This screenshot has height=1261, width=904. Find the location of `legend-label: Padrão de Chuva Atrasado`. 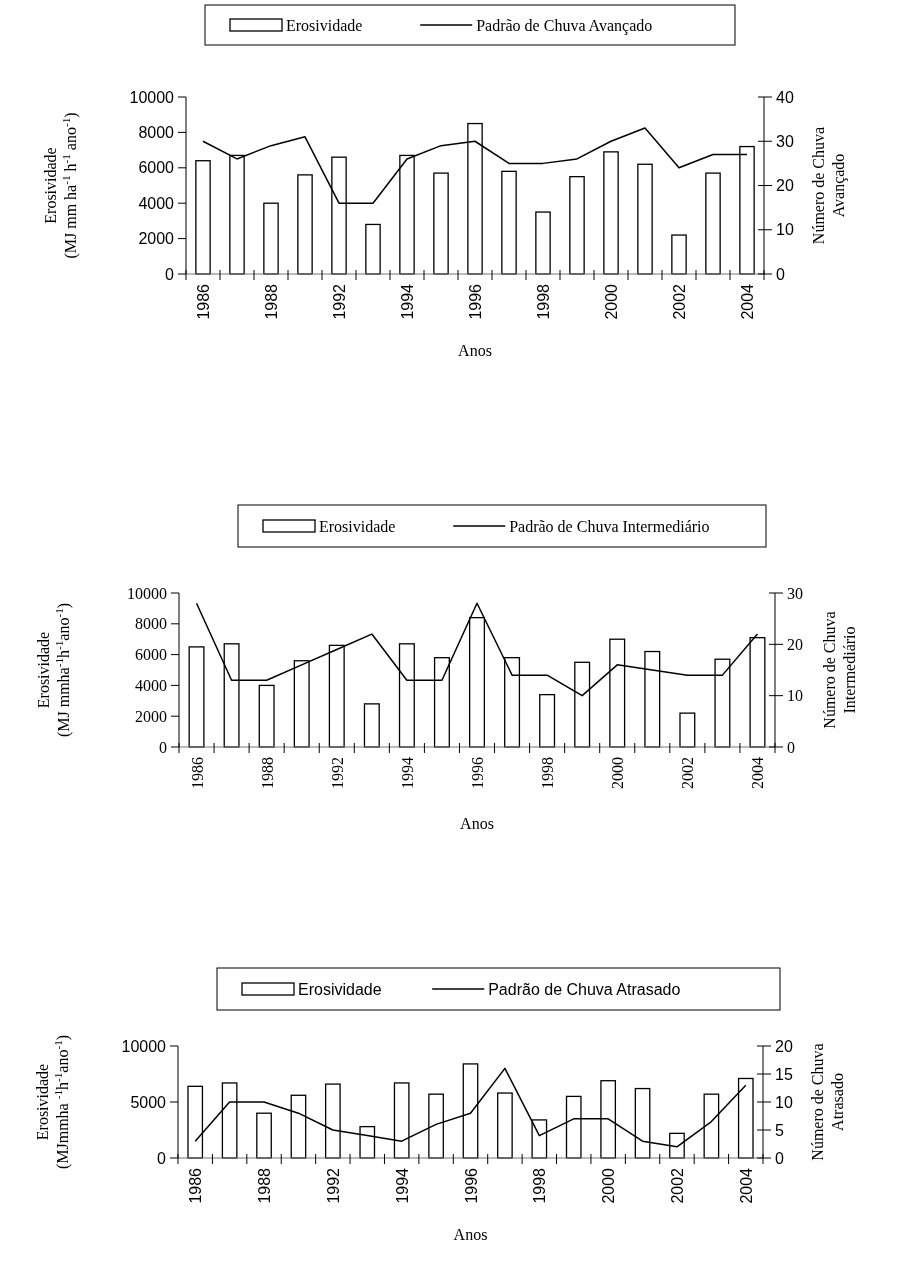

legend-label: Padrão de Chuva Atrasado is located at coordinates (584, 989).